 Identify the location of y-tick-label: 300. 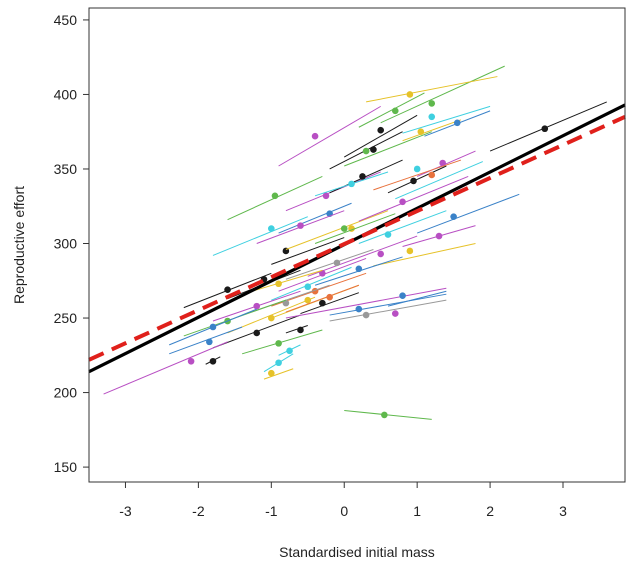
(66, 244).